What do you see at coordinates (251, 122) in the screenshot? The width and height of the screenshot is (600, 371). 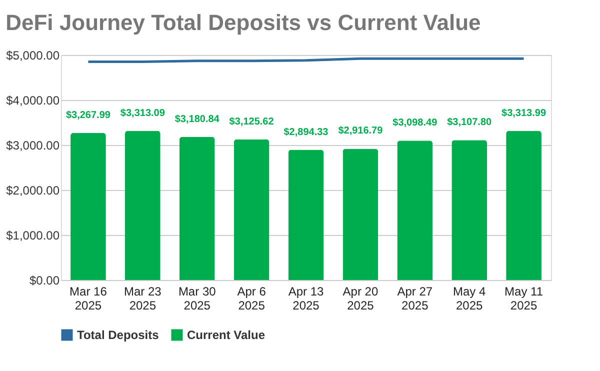 I see `data-label: $3,125.62` at bounding box center [251, 122].